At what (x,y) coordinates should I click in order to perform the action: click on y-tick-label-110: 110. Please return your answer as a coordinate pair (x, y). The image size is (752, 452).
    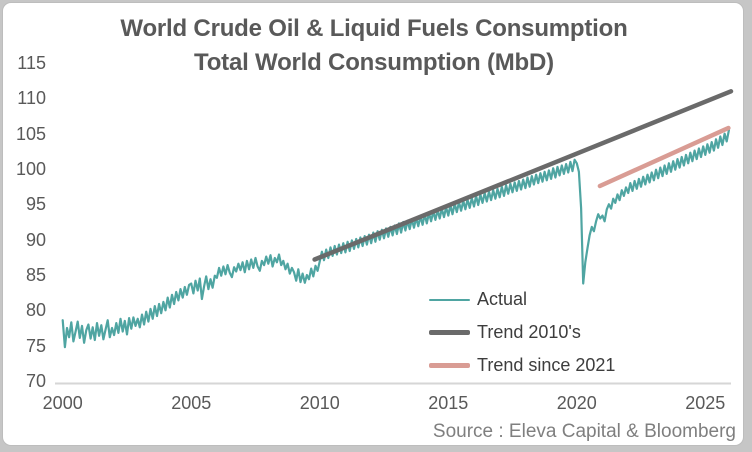
    Looking at the image, I should click on (31, 98).